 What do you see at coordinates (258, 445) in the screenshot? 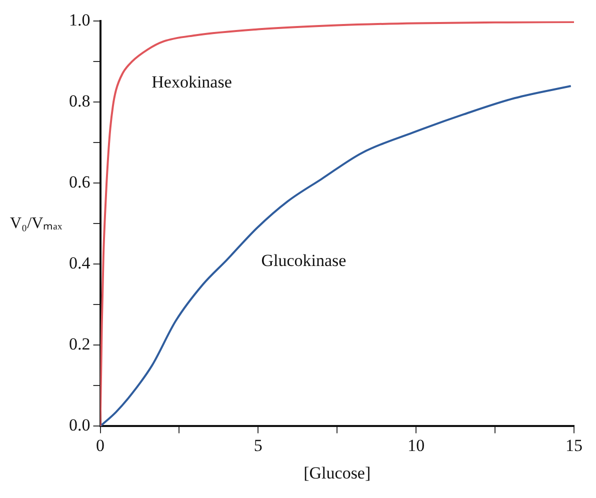
I see `x-tick-label: 5` at bounding box center [258, 445].